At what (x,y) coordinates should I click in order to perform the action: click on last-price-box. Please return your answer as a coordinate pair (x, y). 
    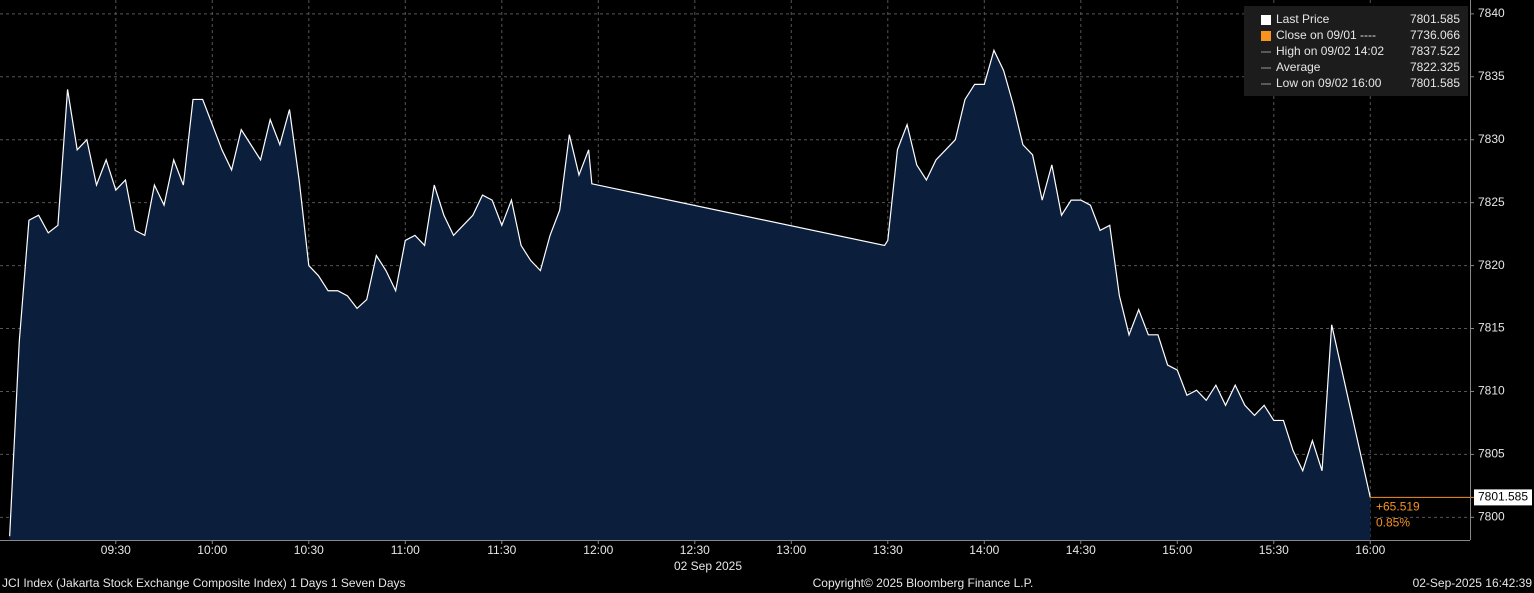
    Looking at the image, I should click on (1503, 497).